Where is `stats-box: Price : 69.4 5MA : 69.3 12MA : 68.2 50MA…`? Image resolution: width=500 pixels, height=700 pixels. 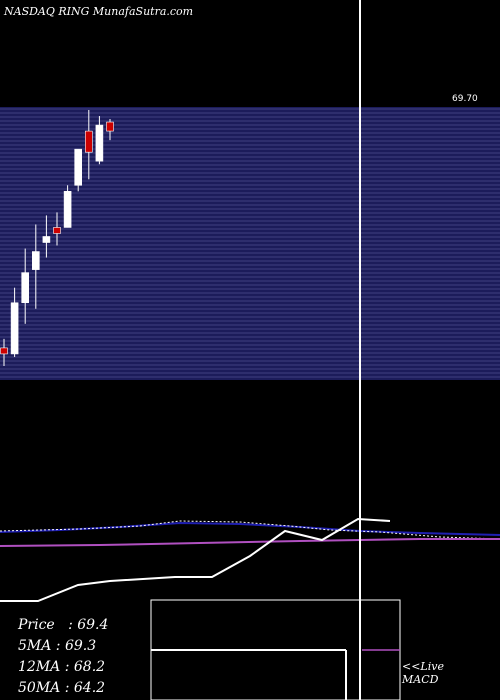
stats-box: Price : 69.4 5MA : 69.3 12MA : 68.2 50MA… is located at coordinates (63, 657).